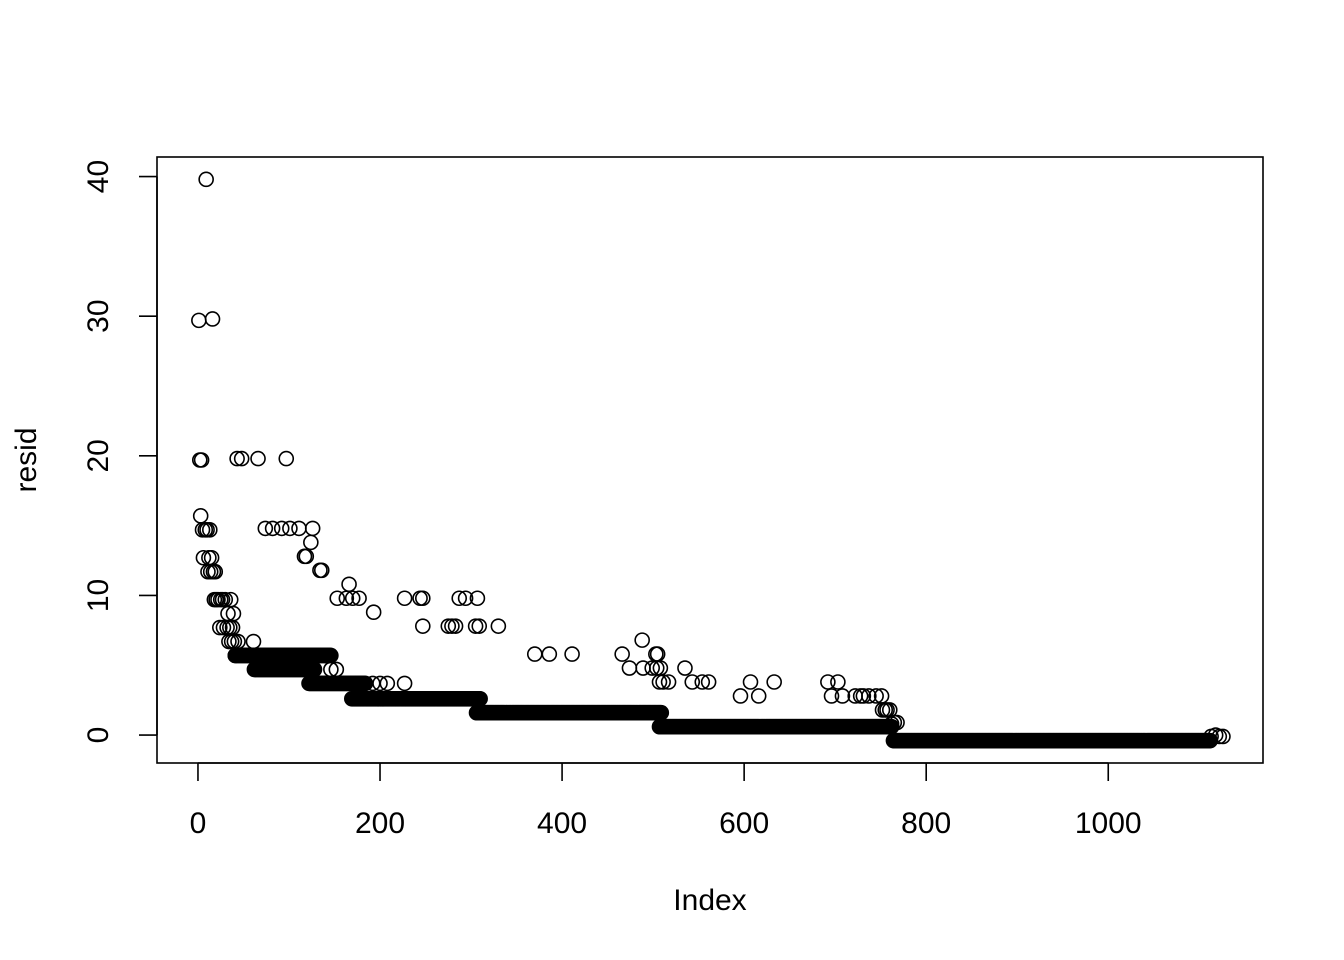 The height and width of the screenshot is (960, 1344). Describe the element at coordinates (666, 801) in the screenshot. I see `x-axis: 0 200 400 600 800 1000` at that location.